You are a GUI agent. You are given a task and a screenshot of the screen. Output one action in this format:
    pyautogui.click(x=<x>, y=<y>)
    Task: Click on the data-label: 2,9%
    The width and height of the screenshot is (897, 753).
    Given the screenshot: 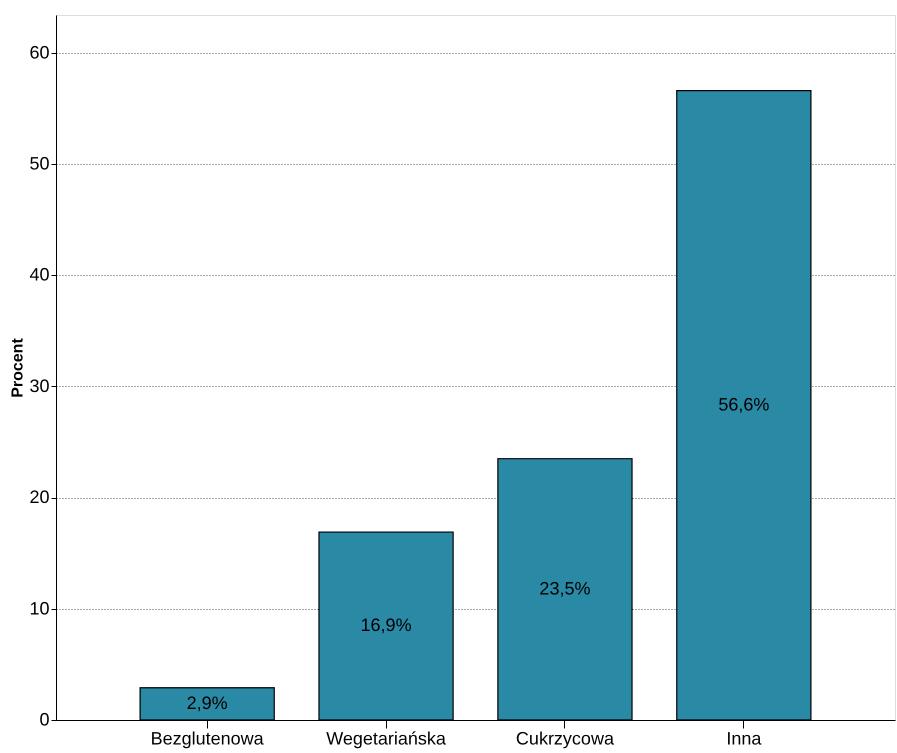 What is the action you would take?
    pyautogui.click(x=207, y=702)
    